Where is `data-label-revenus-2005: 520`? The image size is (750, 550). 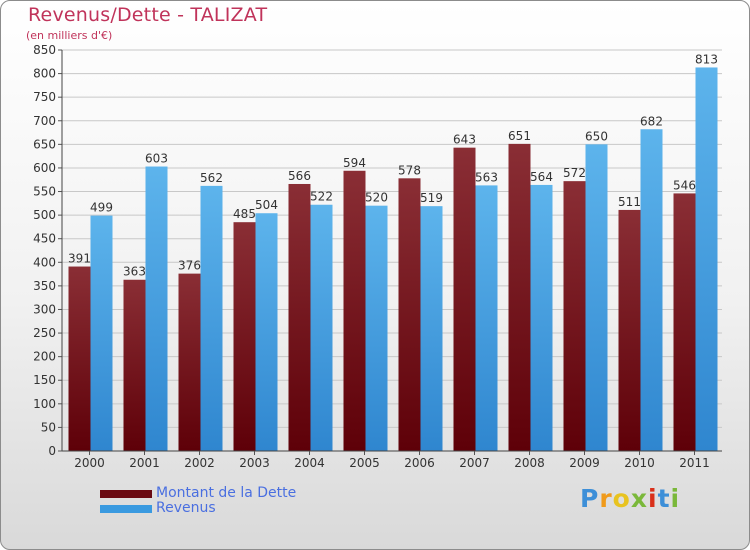
data-label-revenus-2005: 520 is located at coordinates (376, 198).